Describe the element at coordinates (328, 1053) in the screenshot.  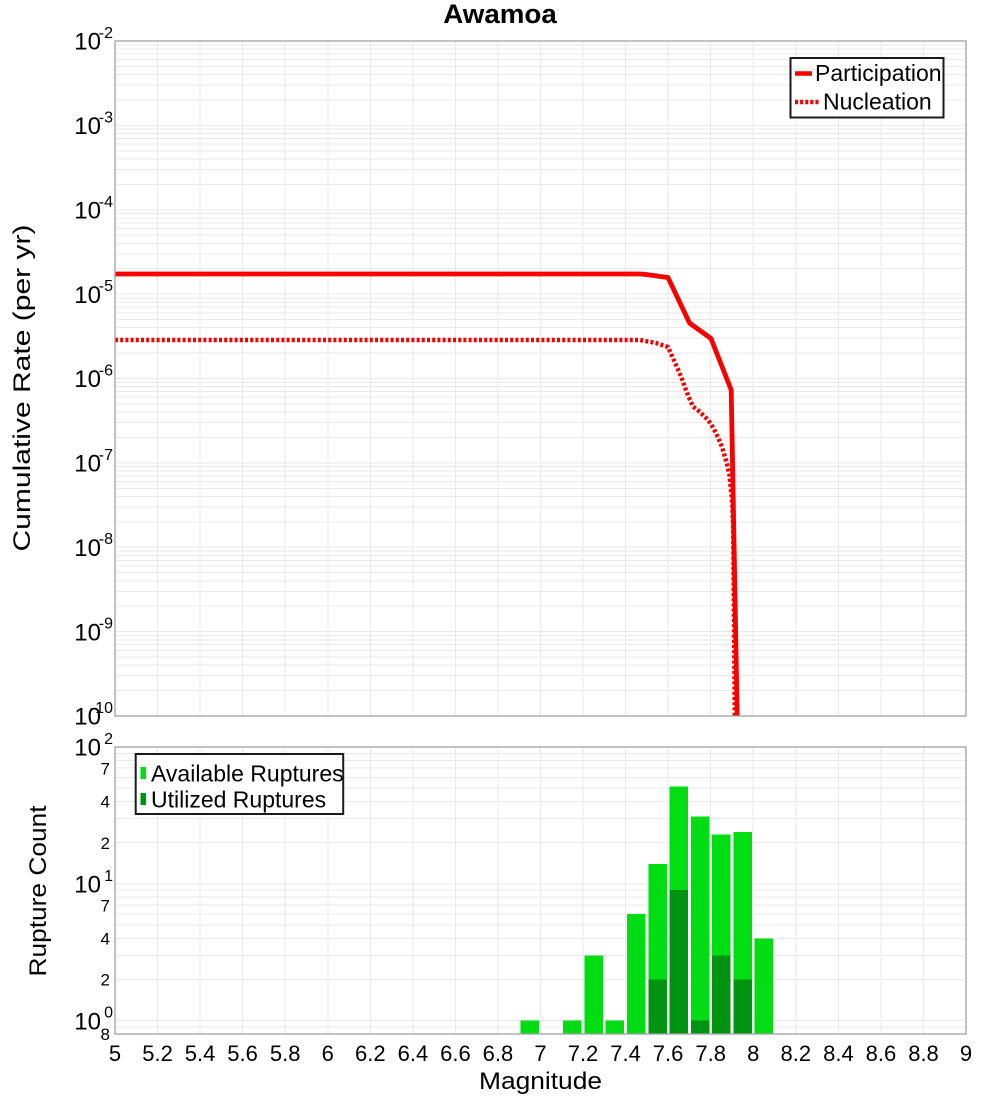
I see `svg-text: 6` at that location.